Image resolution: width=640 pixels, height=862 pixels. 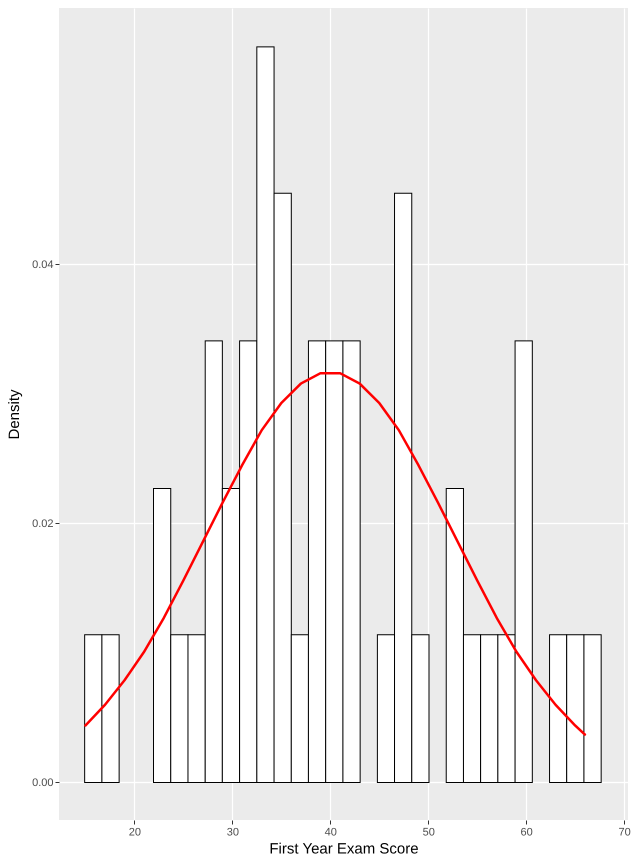 I want to click on y-tick-label: 0.04, so click(x=43, y=264).